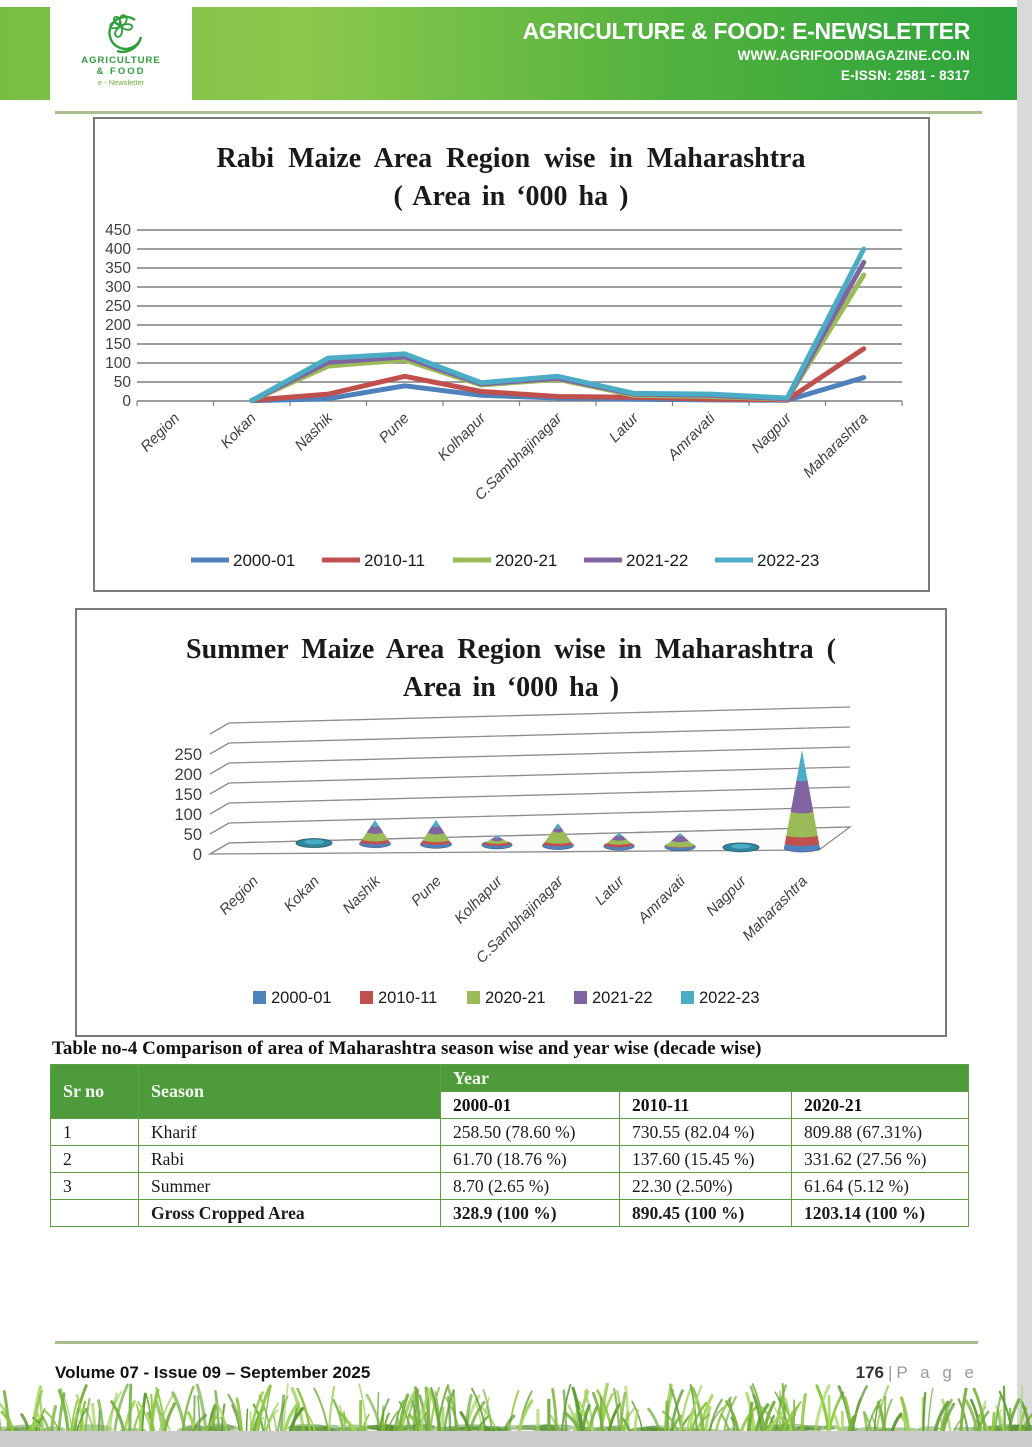 This screenshot has width=1032, height=1447. I want to click on cell-value: 890.45 (100 %), so click(705, 1213).